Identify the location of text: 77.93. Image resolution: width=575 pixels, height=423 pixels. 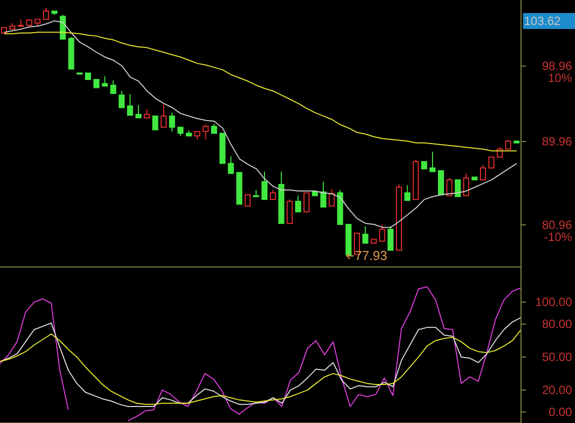
(371, 255).